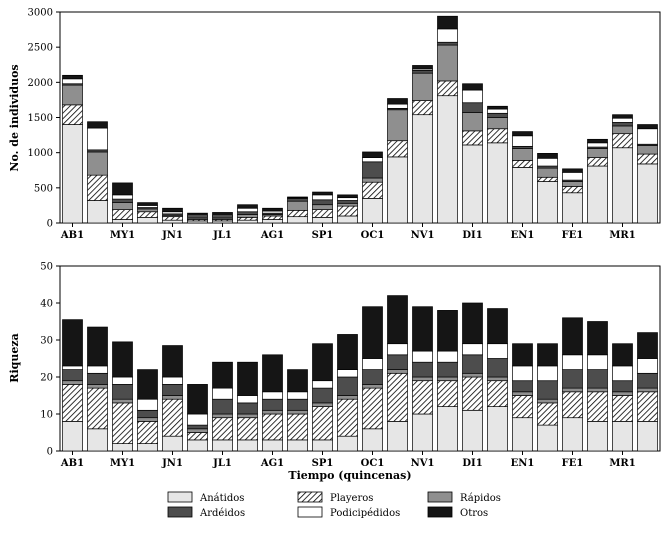 The height and width of the screenshot is (534, 670). I want to click on richness-x-tick-label: AB1, so click(72, 463).